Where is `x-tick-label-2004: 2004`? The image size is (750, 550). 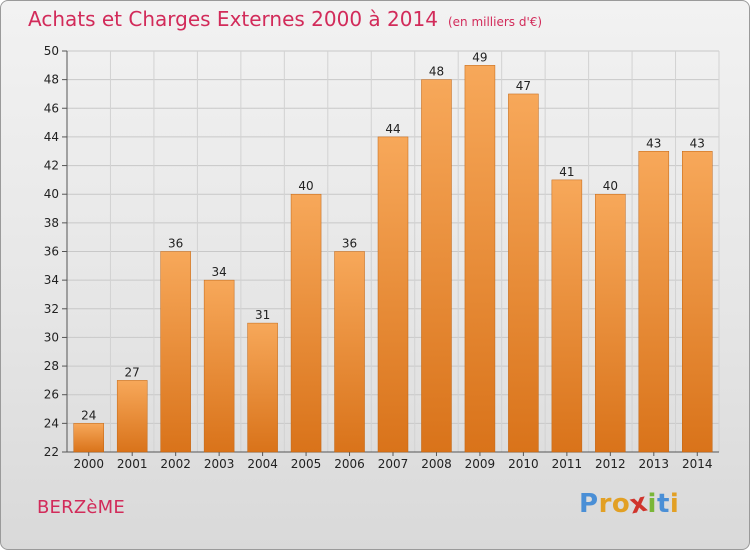 x-tick-label-2004: 2004 is located at coordinates (262, 464).